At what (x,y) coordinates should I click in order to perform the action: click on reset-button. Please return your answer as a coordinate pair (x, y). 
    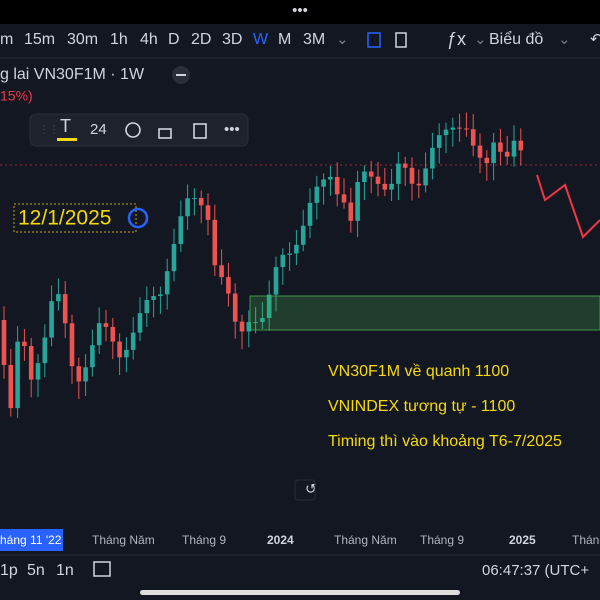
    Looking at the image, I should click on (305, 490).